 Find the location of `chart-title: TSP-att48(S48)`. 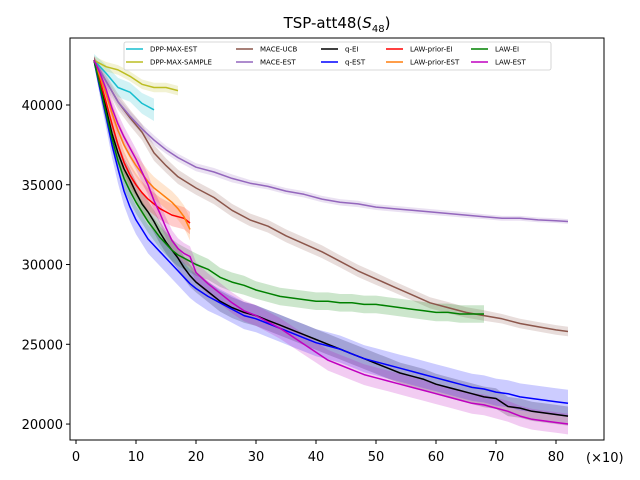

chart-title: TSP-att48(S48) is located at coordinates (337, 24).